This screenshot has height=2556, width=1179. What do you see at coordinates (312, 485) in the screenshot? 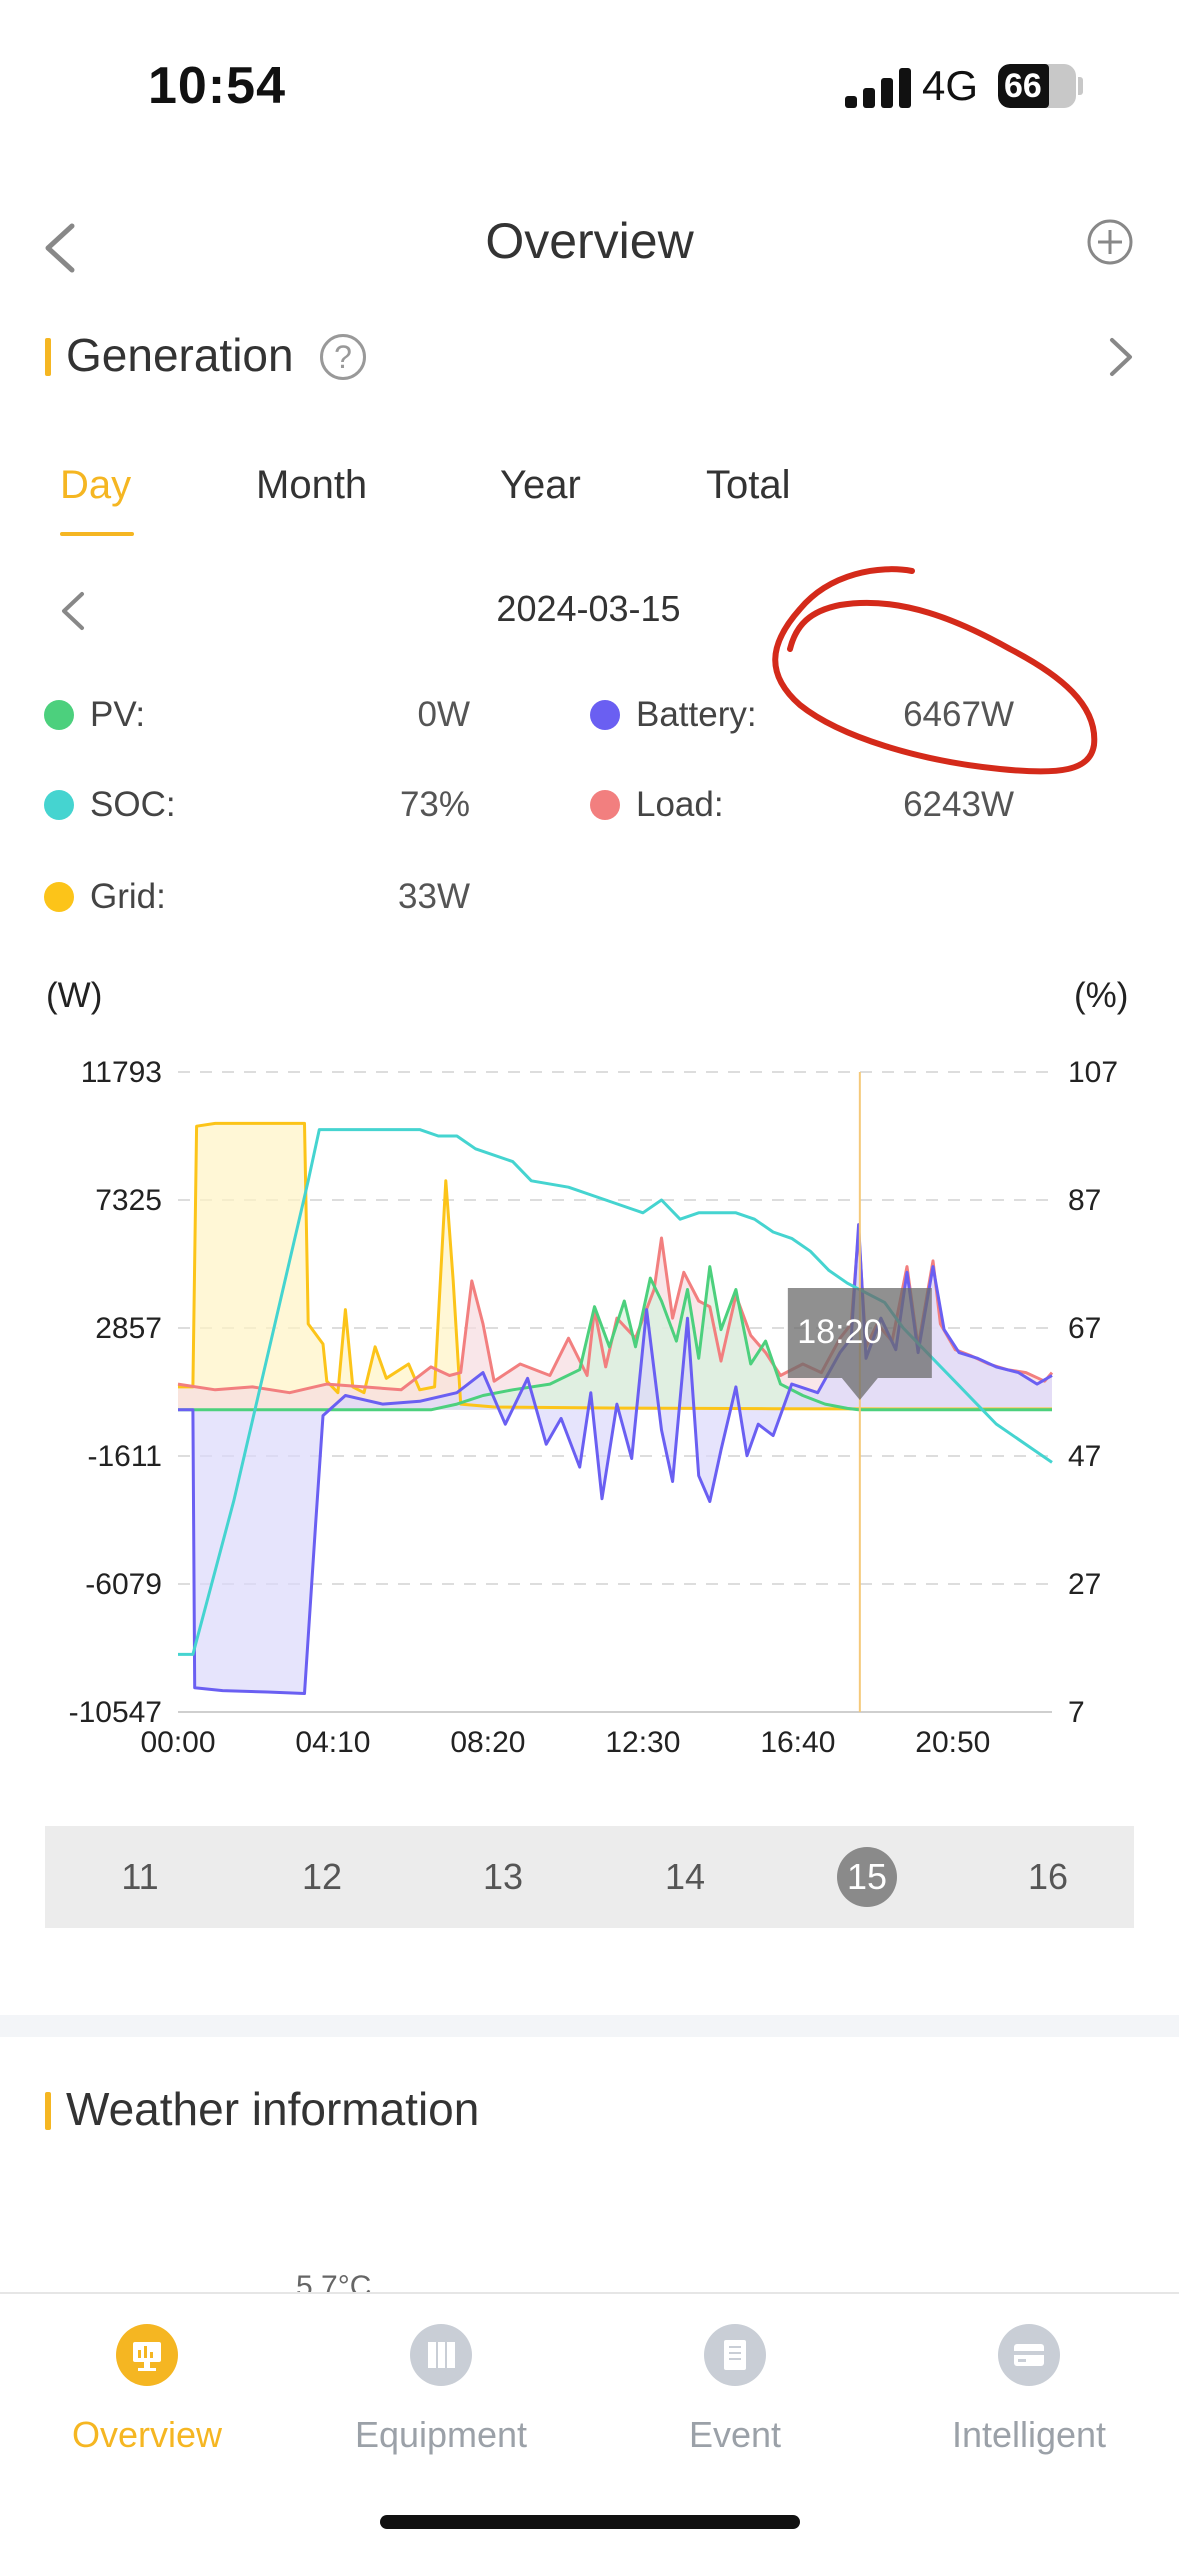
I see `tab-month: Month` at bounding box center [312, 485].